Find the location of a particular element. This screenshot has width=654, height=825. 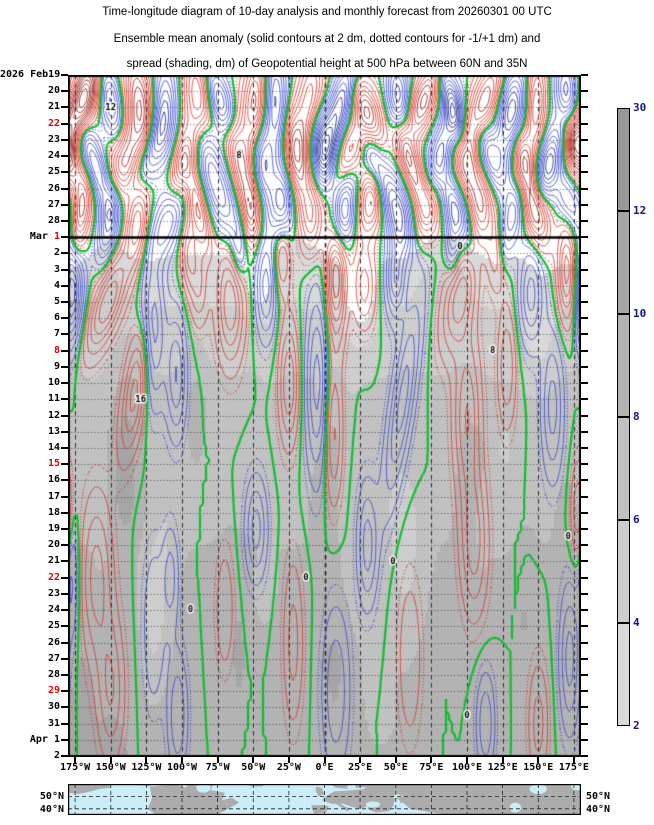

y-label-day: 5 is located at coordinates (53, 301).